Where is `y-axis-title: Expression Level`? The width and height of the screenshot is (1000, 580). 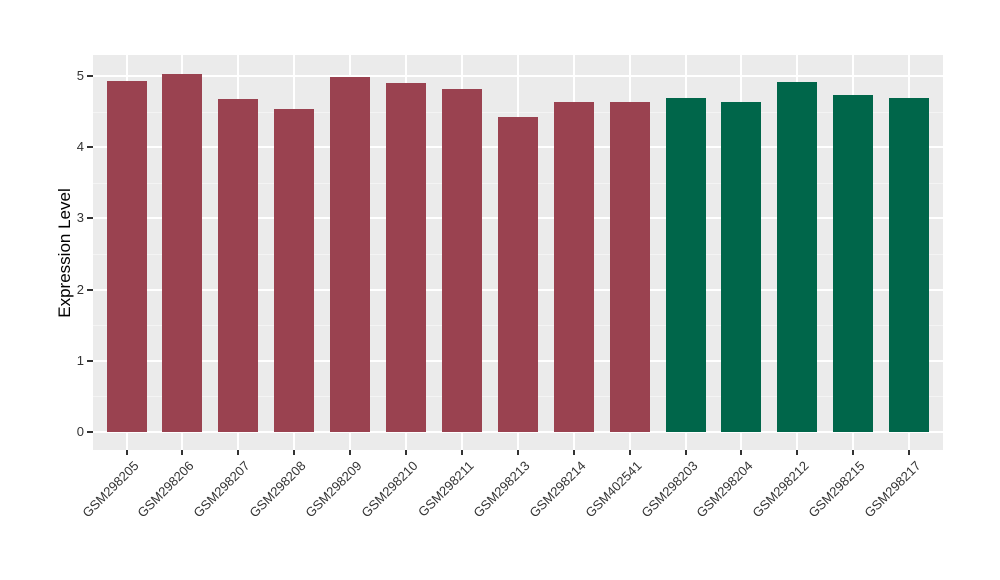 y-axis-title: Expression Level is located at coordinates (64, 253).